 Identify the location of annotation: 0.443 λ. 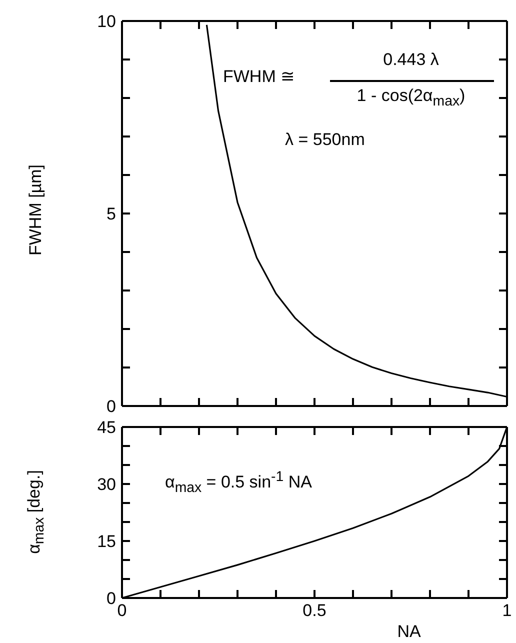
(411, 60).